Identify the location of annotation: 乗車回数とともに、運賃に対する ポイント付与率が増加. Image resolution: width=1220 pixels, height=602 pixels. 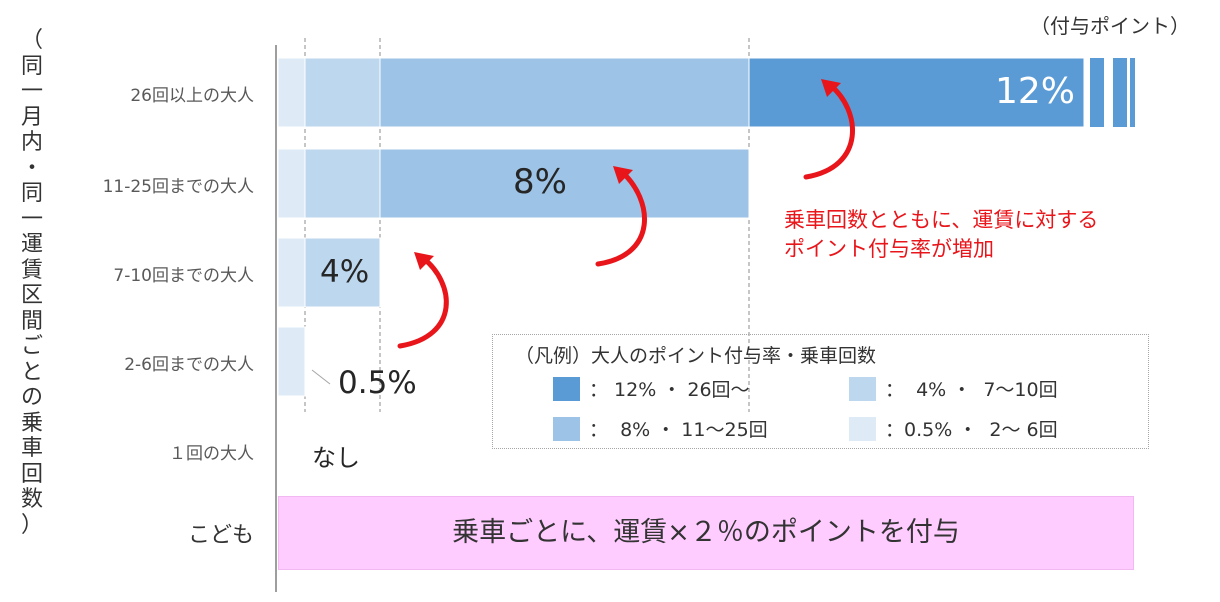
(941, 235).